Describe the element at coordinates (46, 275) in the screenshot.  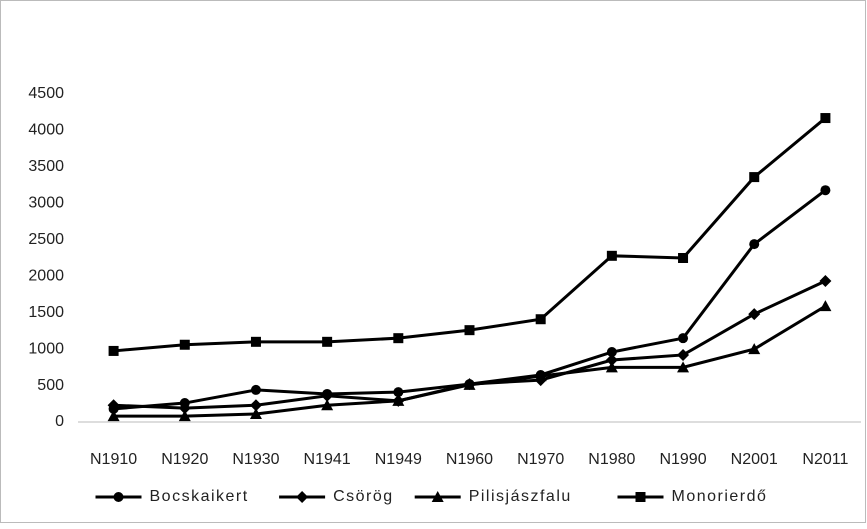
I see `y-tick-label: 2000` at that location.